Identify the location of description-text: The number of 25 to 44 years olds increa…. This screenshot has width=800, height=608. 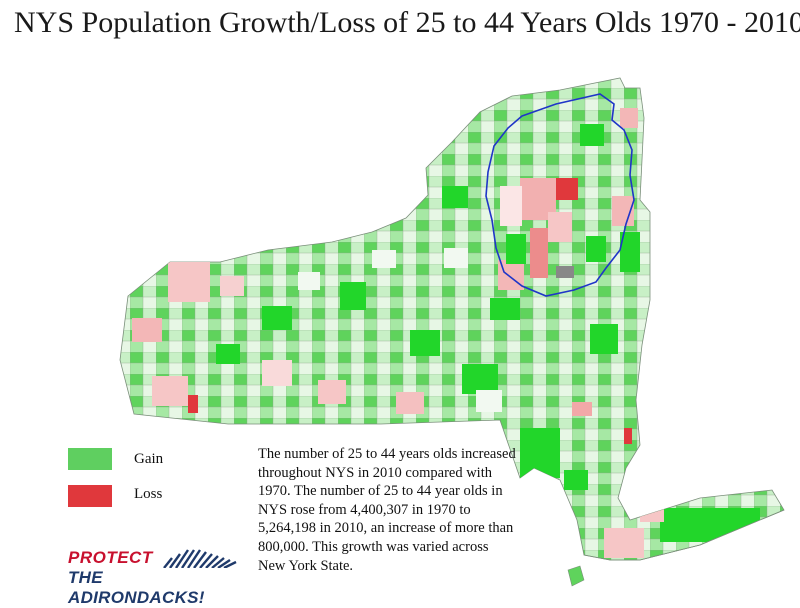
(387, 510).